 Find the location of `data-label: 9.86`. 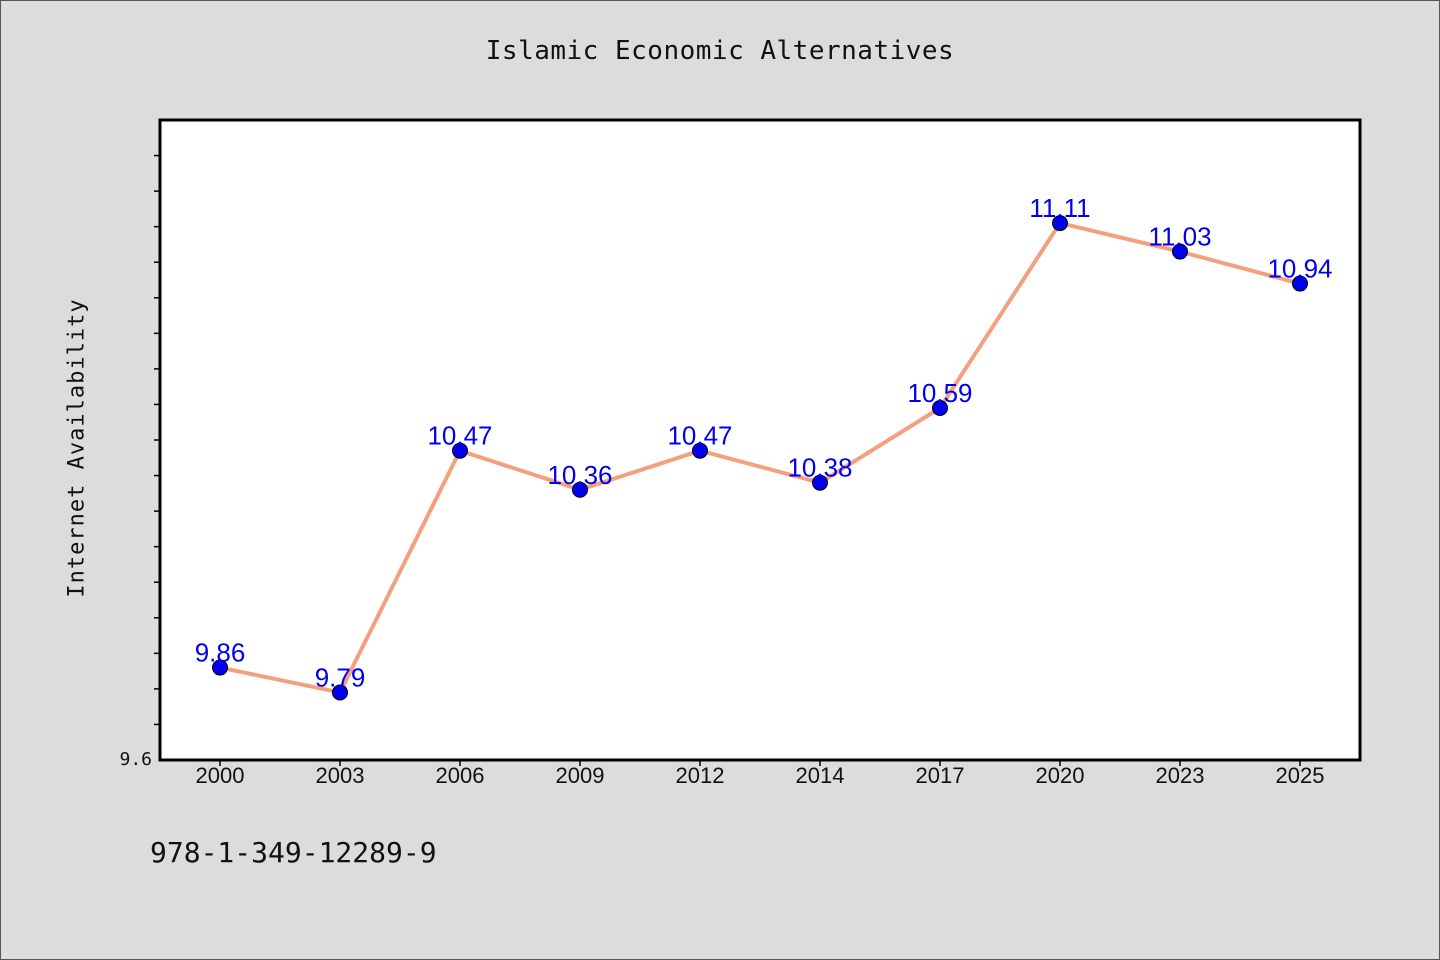

data-label: 9.86 is located at coordinates (220, 653).